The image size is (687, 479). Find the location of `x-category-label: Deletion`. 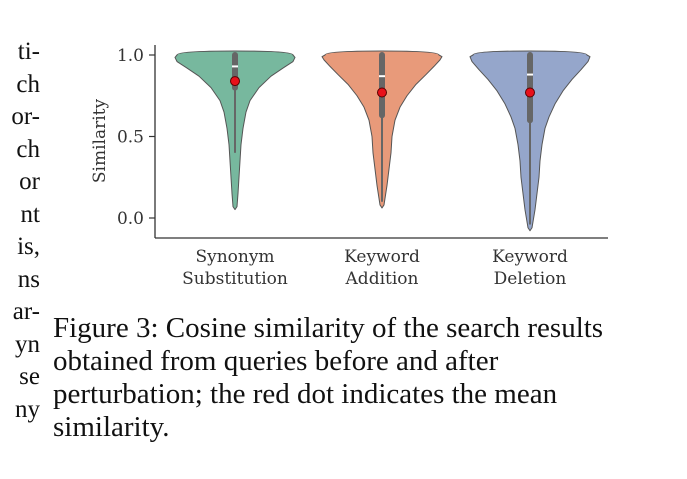

x-category-label: Deletion is located at coordinates (530, 279).